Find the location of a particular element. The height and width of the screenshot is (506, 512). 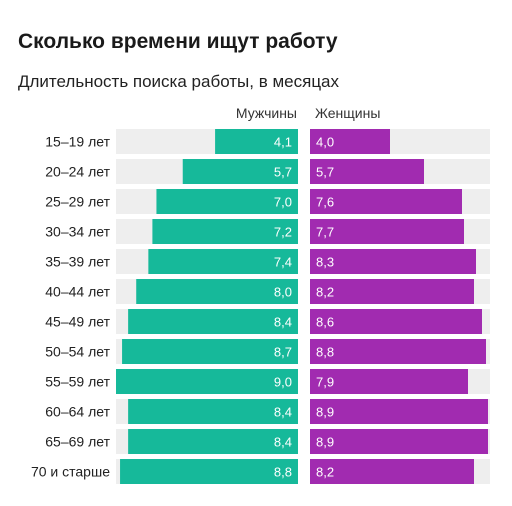

category-label: 35–39 лет is located at coordinates (77, 262).